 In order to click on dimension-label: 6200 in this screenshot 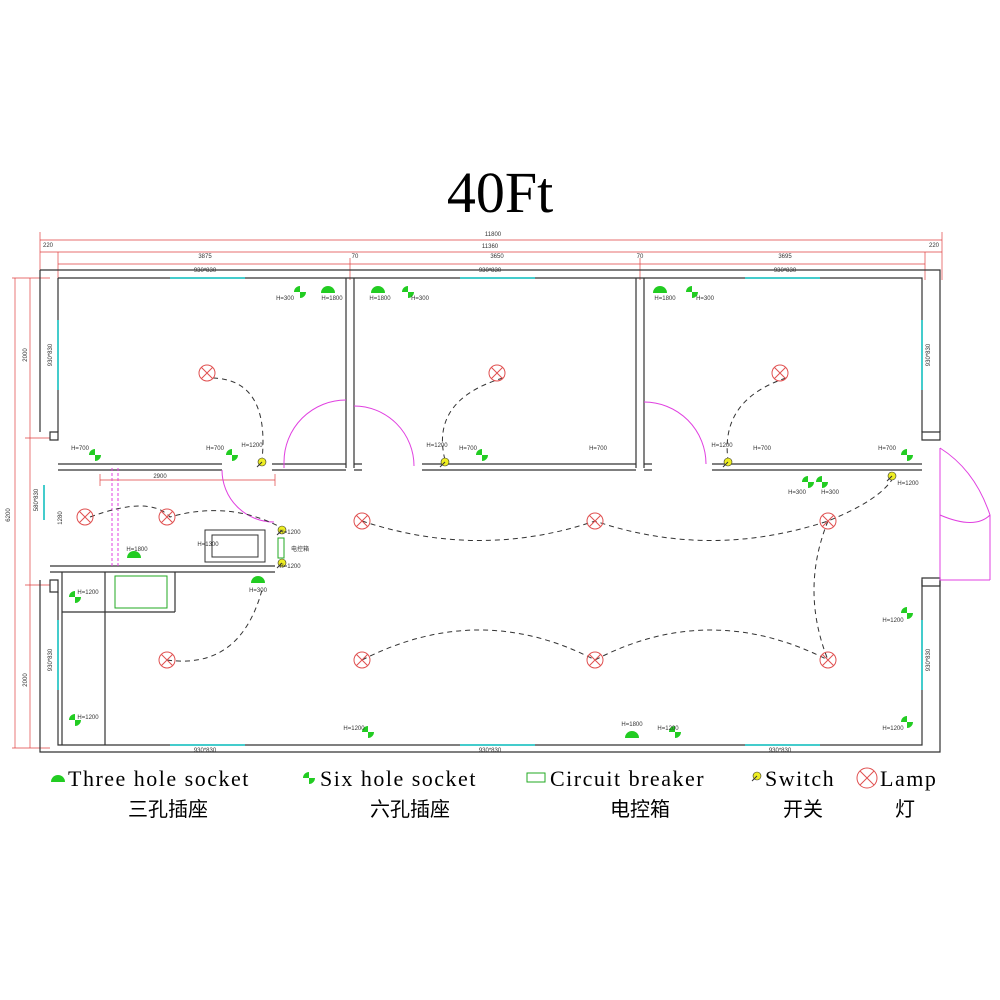, I will do `click(9, 515)`.